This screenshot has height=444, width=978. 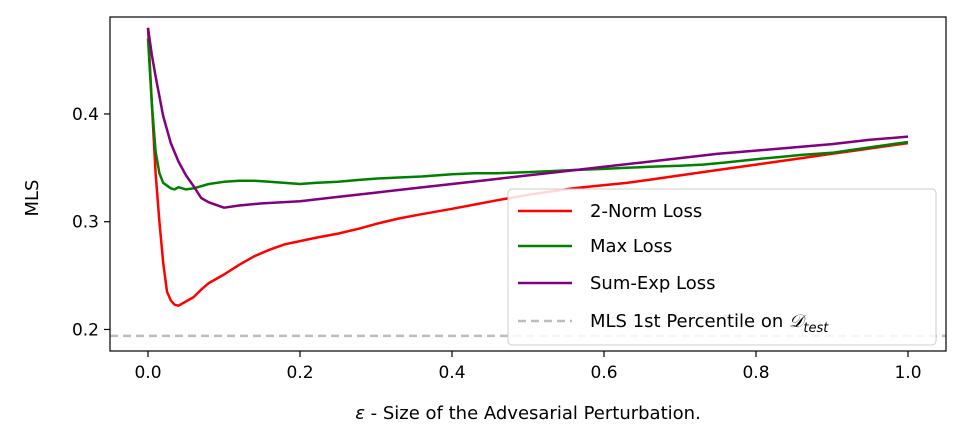 I want to click on x-tick-label: 0.8, so click(x=755, y=373).